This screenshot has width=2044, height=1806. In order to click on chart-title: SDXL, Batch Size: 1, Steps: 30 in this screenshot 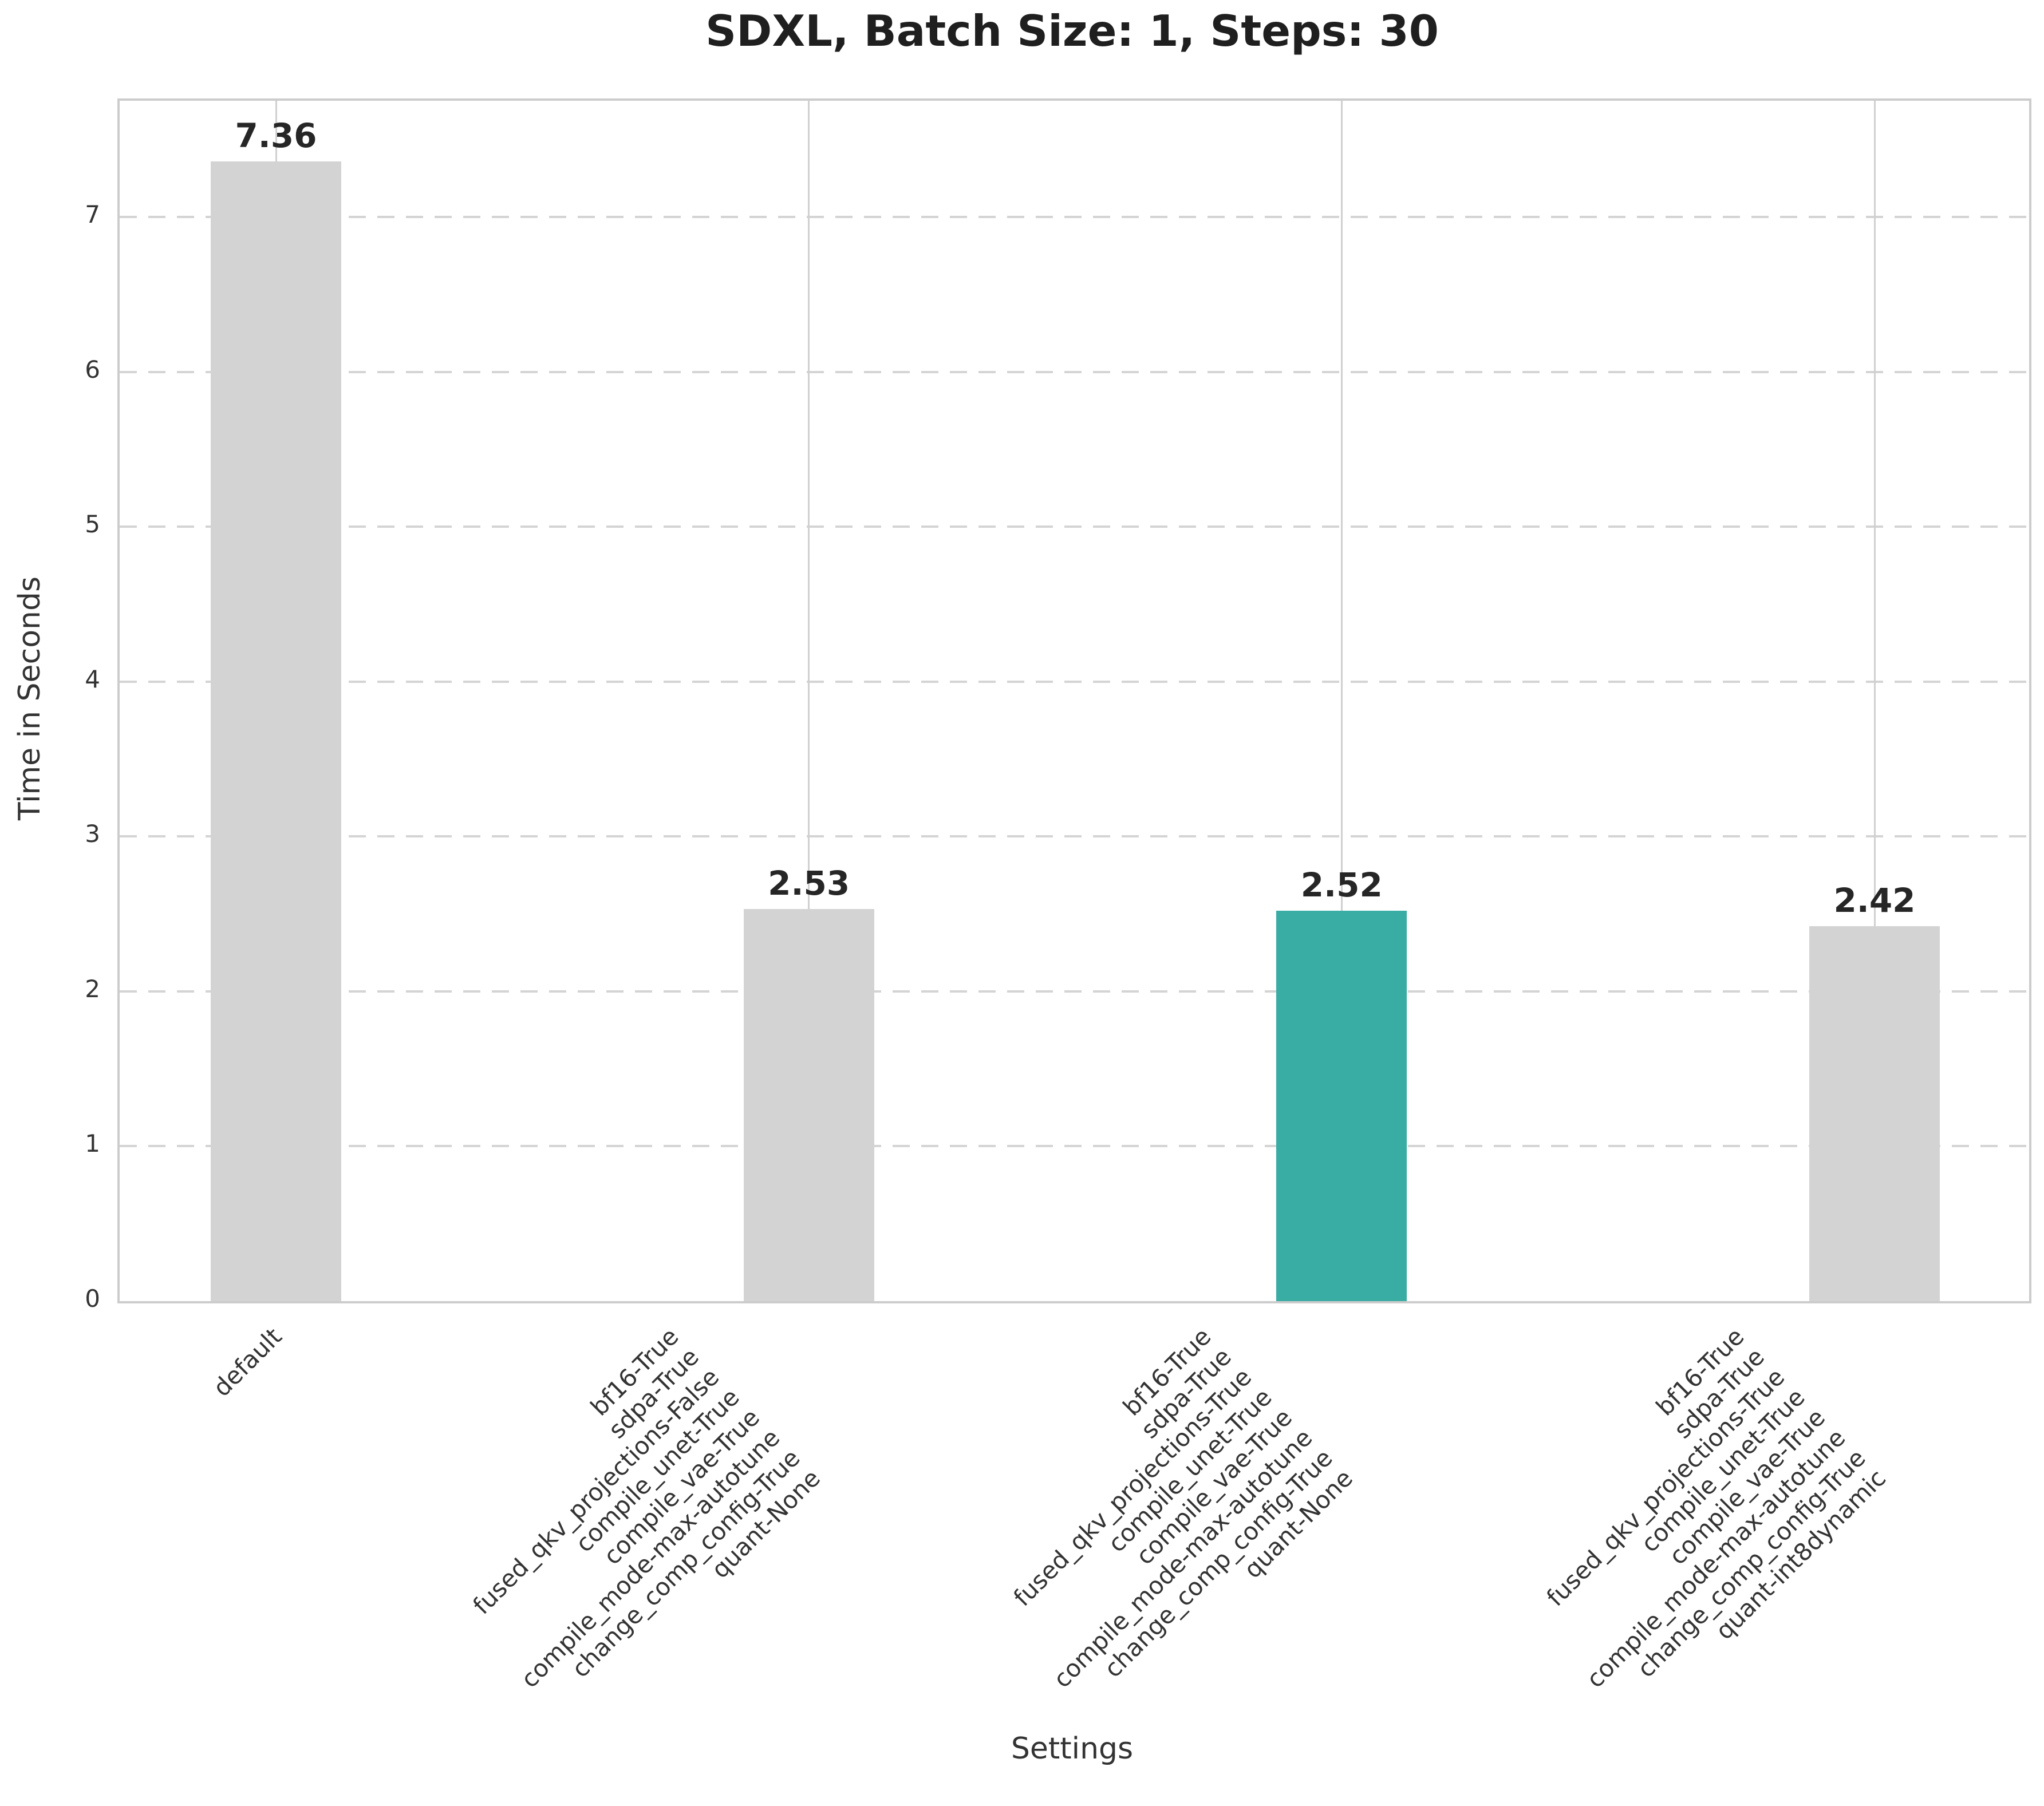, I will do `click(1072, 31)`.